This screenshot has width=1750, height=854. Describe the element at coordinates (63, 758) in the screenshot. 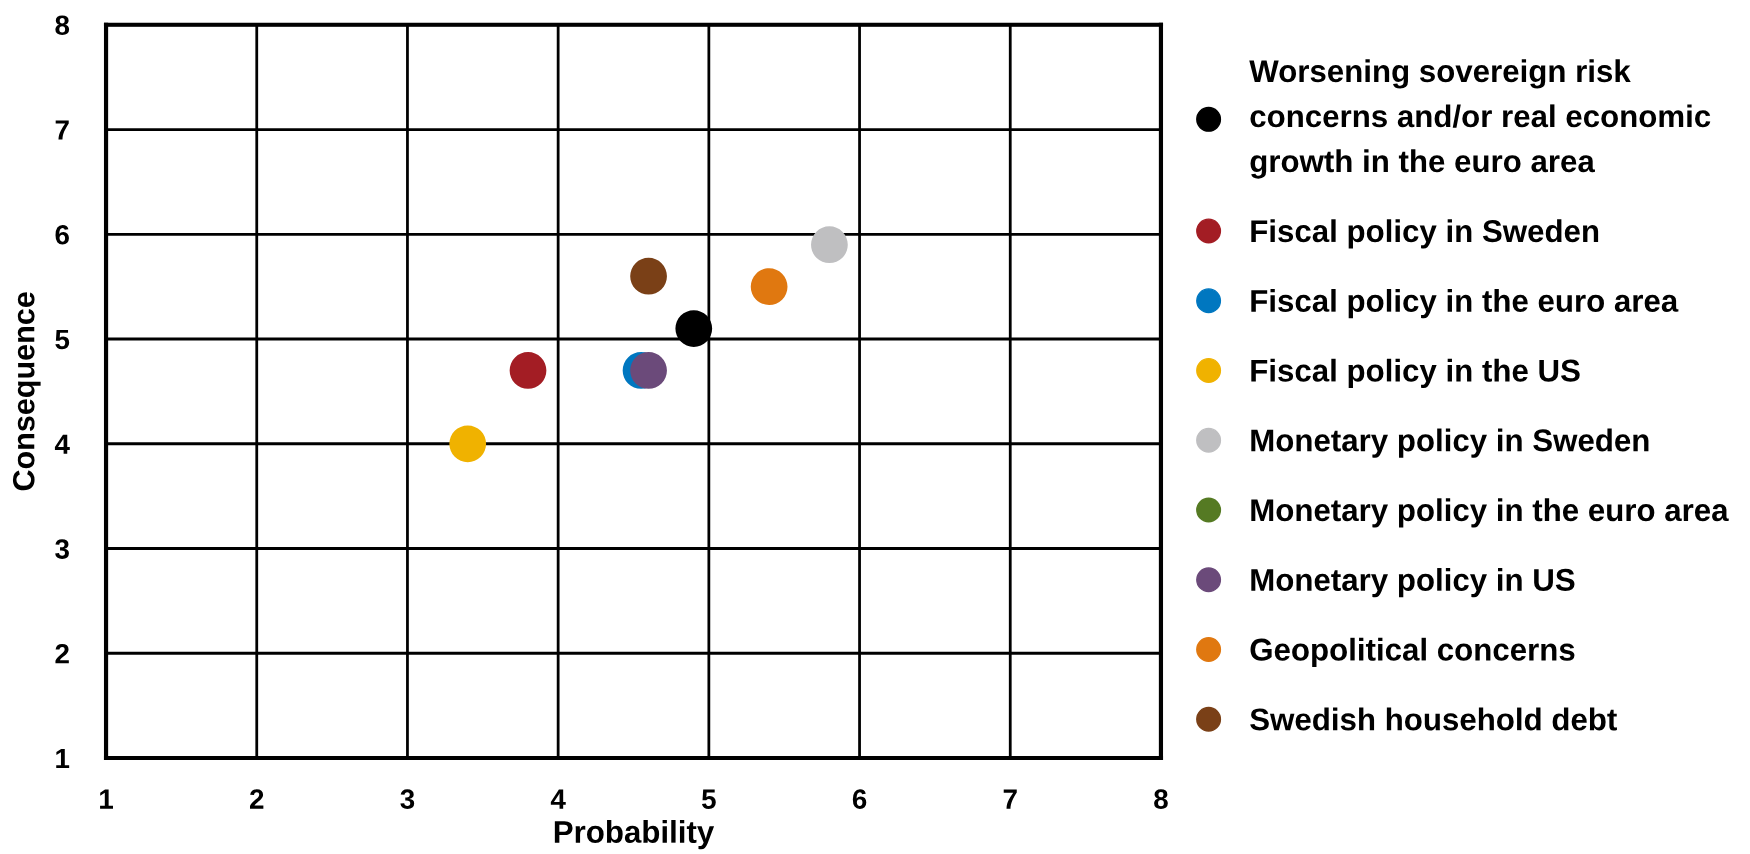

I see `y-tick-label: 1` at that location.